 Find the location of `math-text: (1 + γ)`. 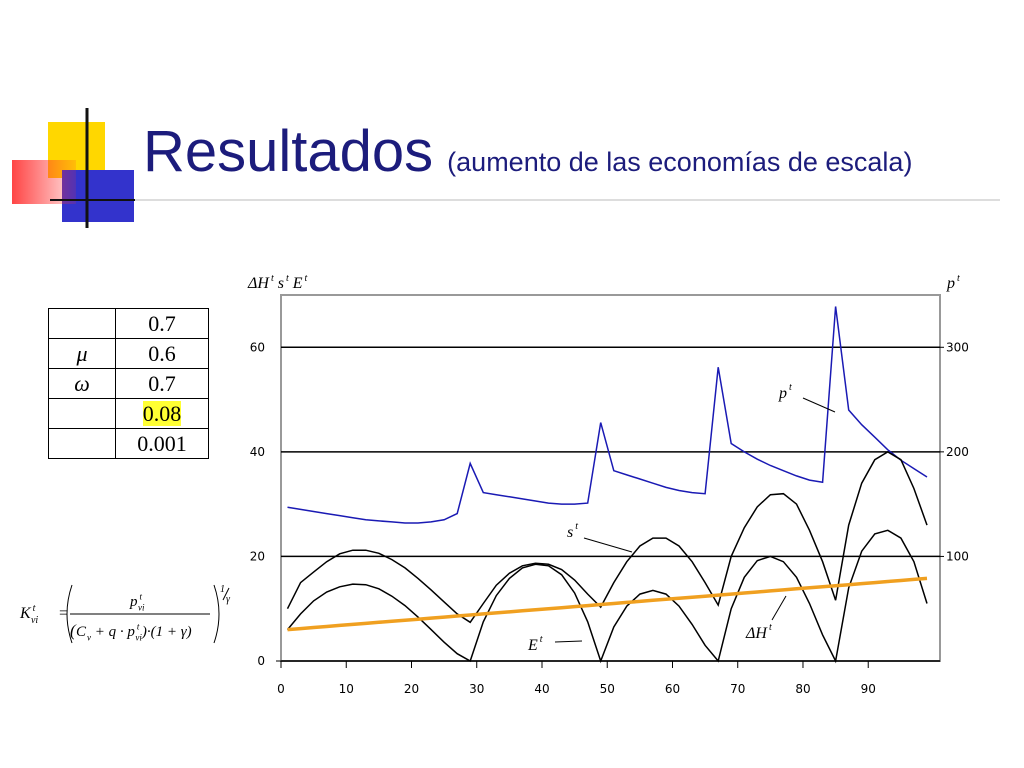

math-text: (1 + γ) is located at coordinates (171, 632).